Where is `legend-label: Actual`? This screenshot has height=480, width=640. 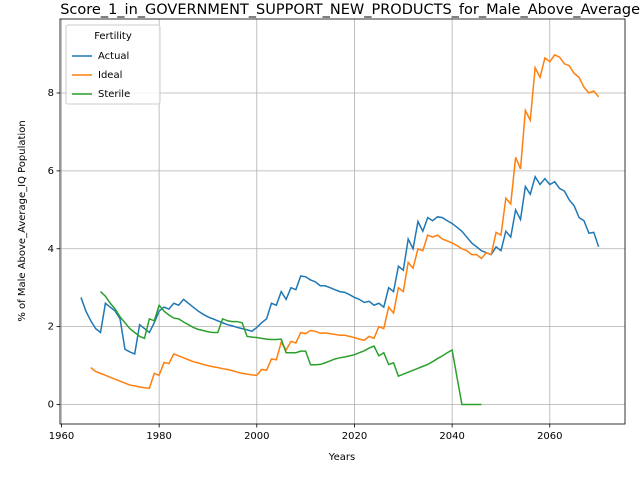 legend-label: Actual is located at coordinates (113, 56).